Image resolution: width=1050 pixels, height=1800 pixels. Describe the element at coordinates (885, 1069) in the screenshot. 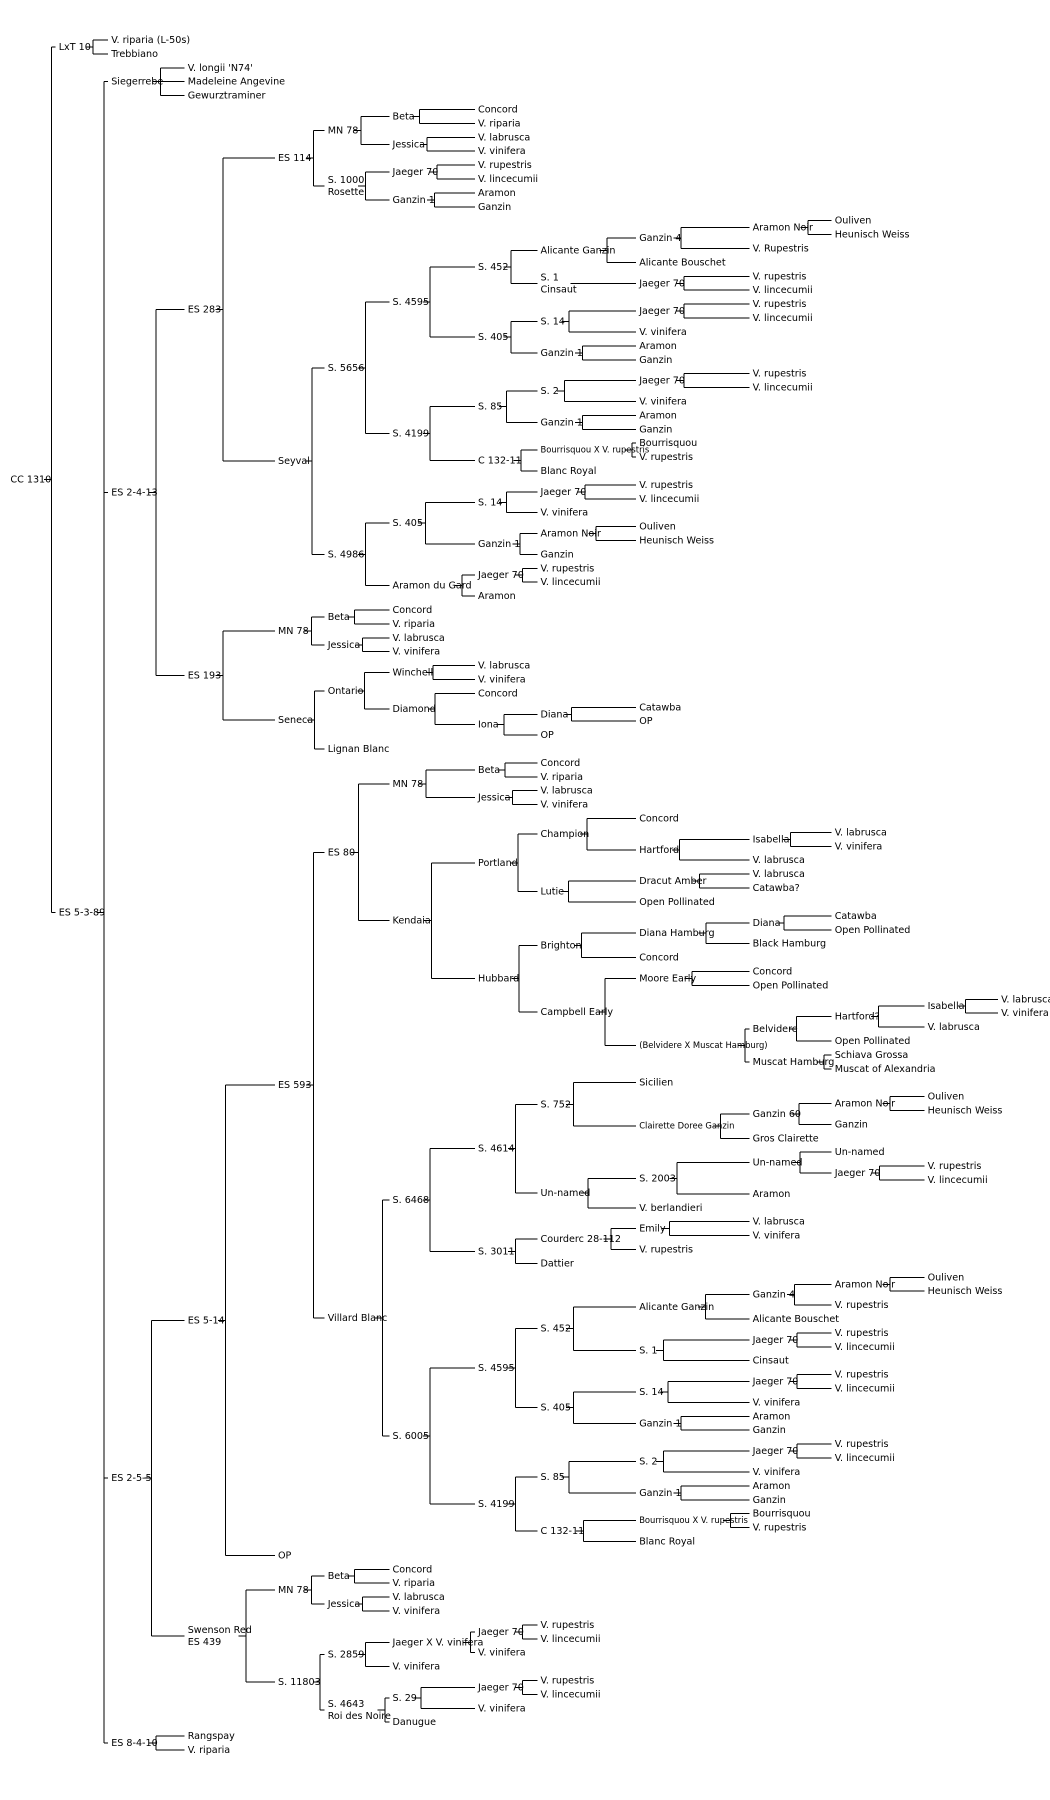

I see `node-muscat-of-alexandria: Muscat of Alexandria` at that location.